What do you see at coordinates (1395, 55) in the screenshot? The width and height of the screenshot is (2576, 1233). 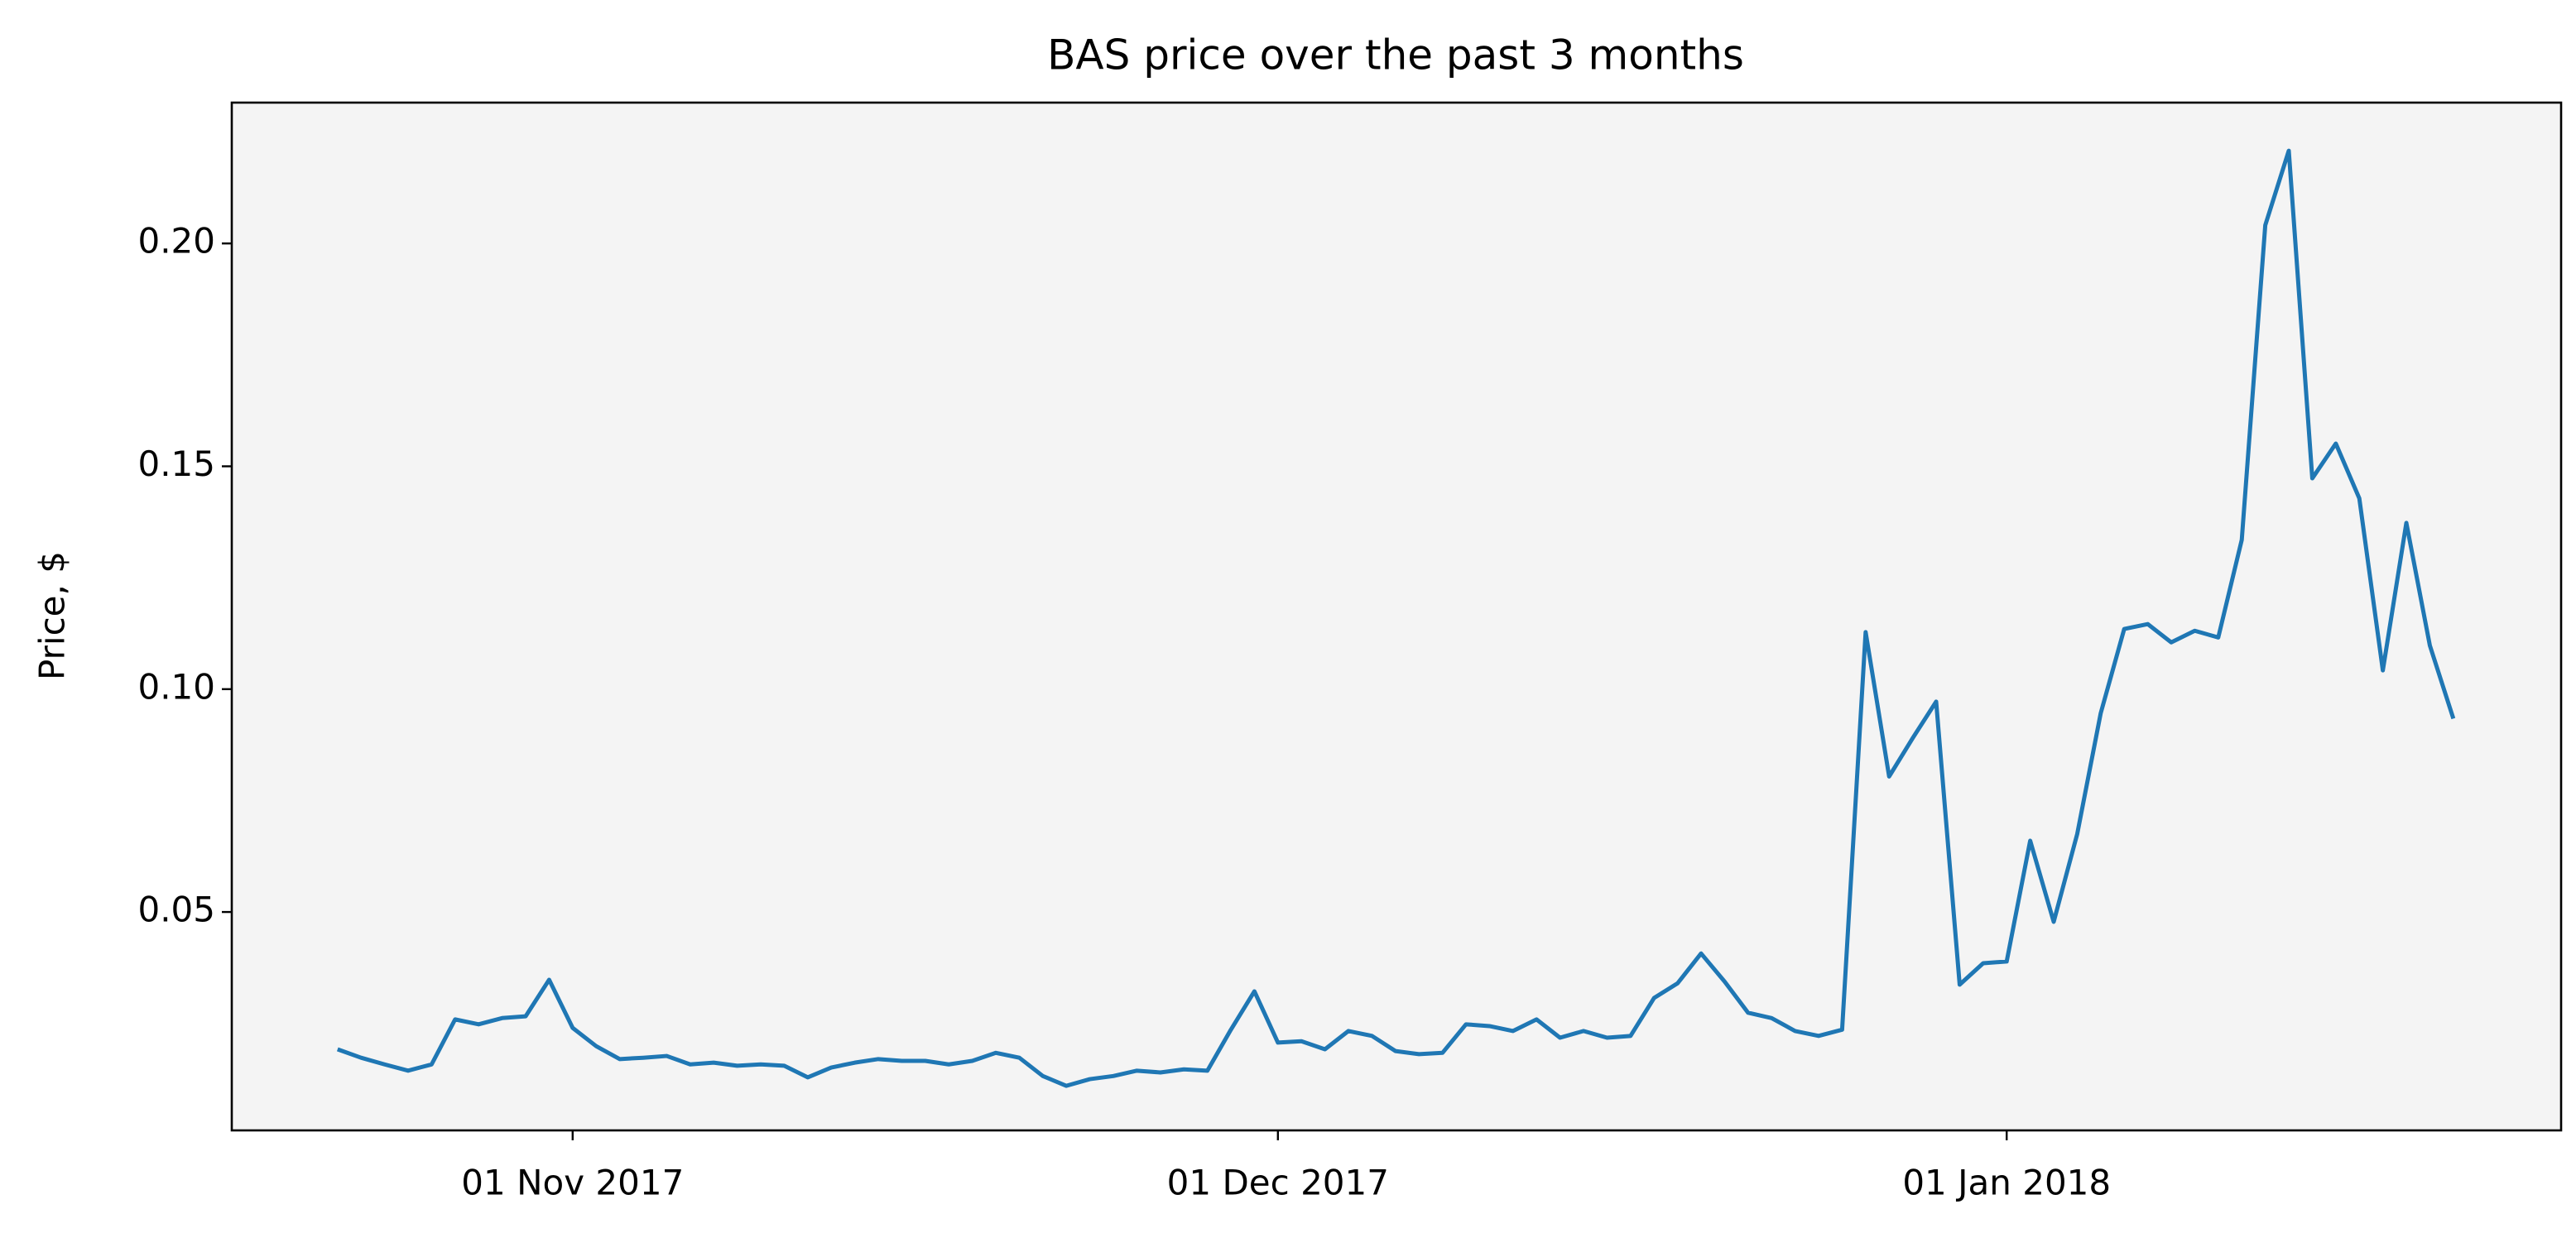 I see `chart-title: BAS price over the past 3 months` at bounding box center [1395, 55].